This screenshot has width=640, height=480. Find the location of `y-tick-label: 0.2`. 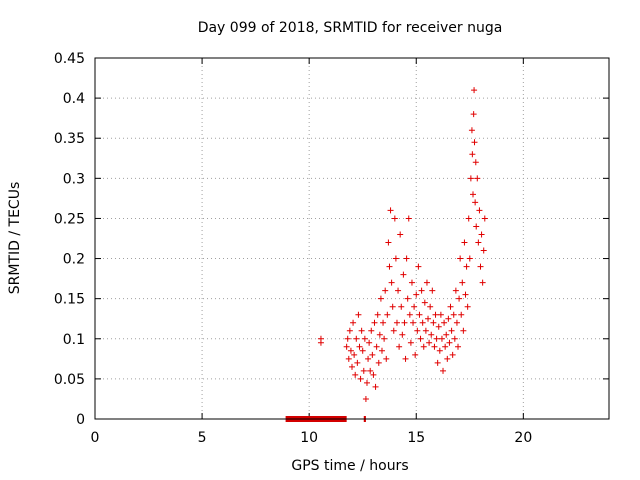

y-tick-label: 0.2 is located at coordinates (74, 260).